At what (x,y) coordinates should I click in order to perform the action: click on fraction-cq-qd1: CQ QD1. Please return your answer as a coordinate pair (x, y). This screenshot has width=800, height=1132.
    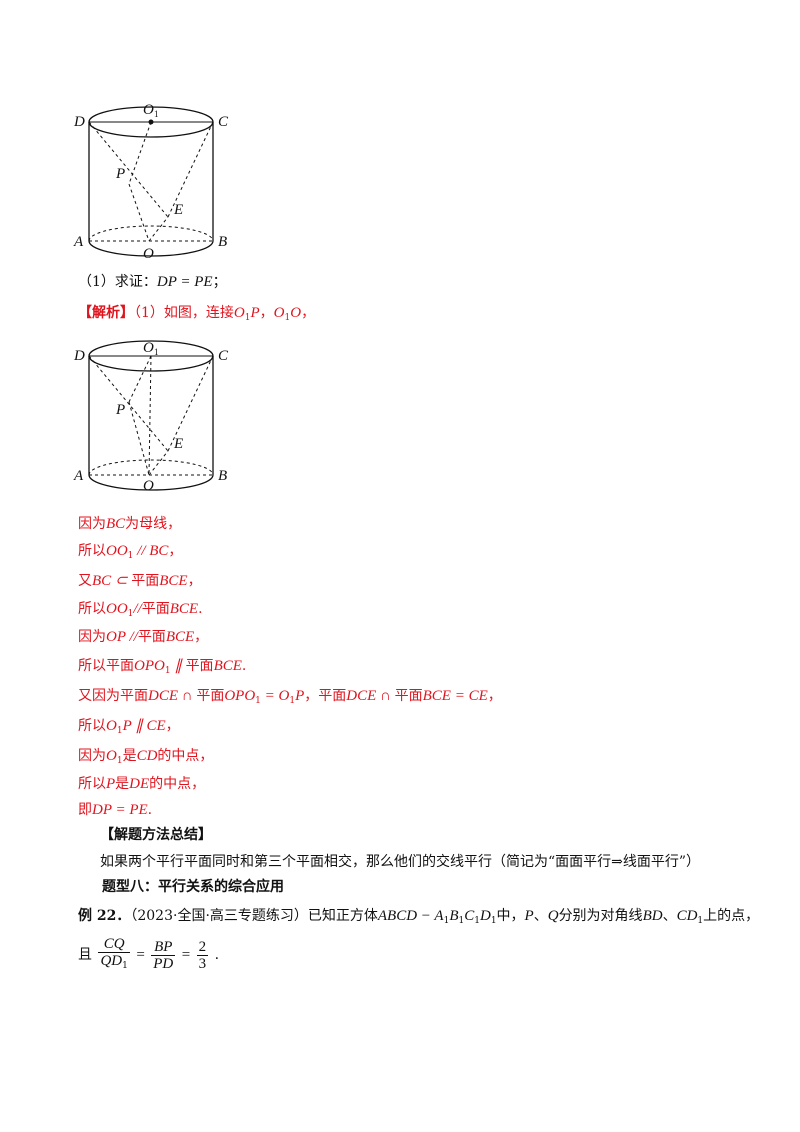
    Looking at the image, I should click on (114, 953).